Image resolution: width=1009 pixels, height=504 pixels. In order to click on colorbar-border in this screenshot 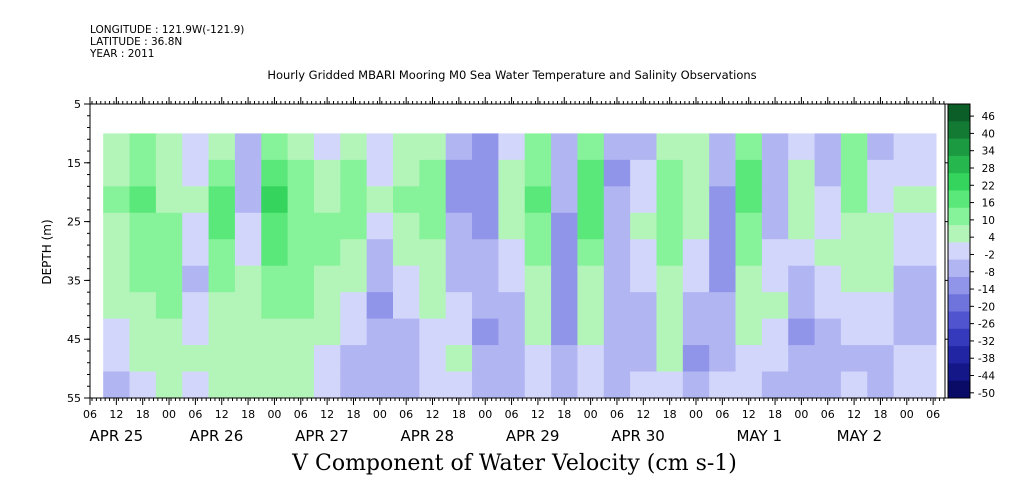, I will do `click(959, 251)`.